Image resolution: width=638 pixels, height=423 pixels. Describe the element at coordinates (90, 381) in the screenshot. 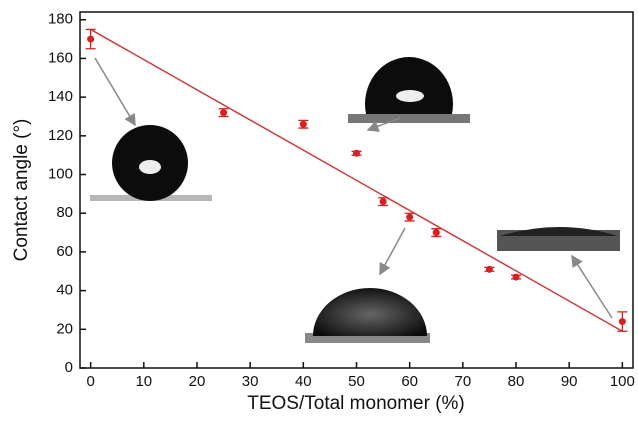

I see `x-tick-label: 0` at that location.